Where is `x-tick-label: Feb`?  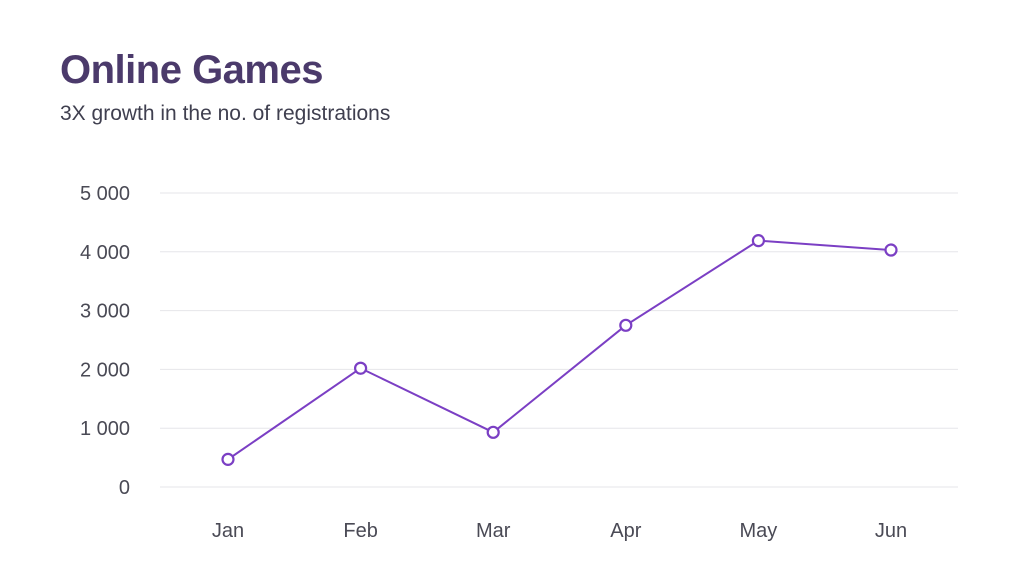 x-tick-label: Feb is located at coordinates (360, 531).